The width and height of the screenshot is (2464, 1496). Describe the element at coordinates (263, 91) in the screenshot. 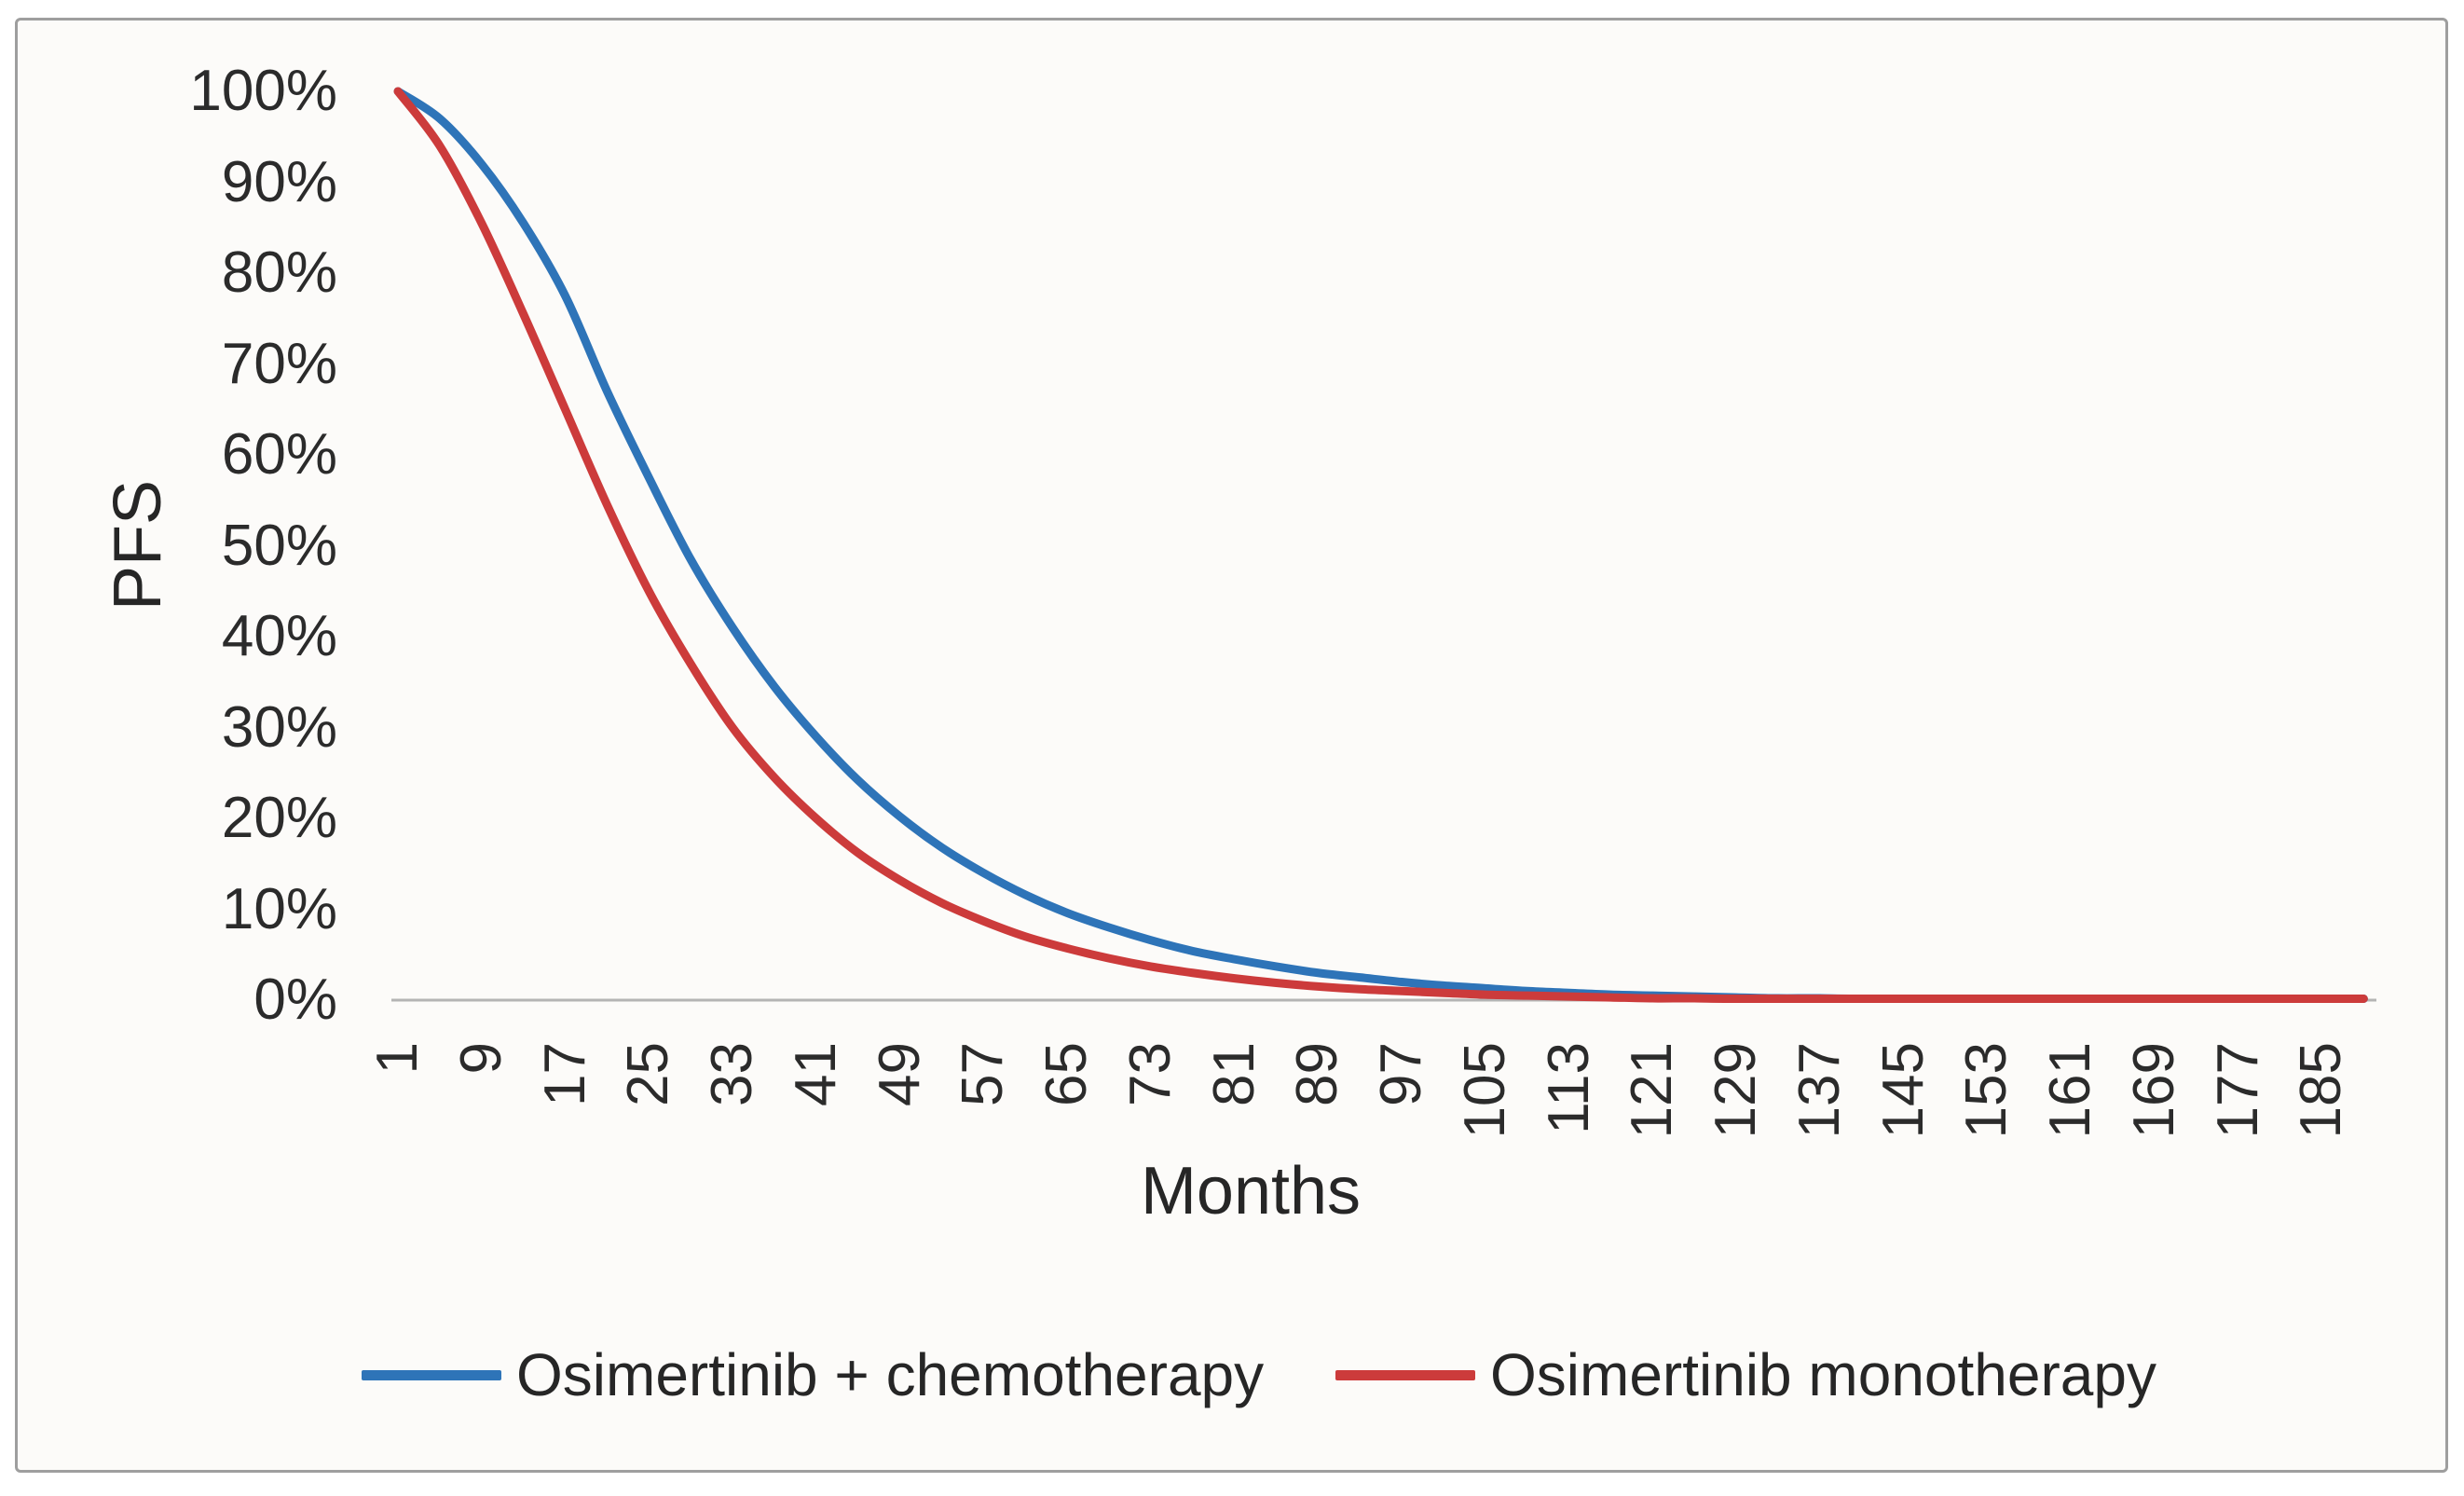

I see `y-tick-label: 100%` at that location.